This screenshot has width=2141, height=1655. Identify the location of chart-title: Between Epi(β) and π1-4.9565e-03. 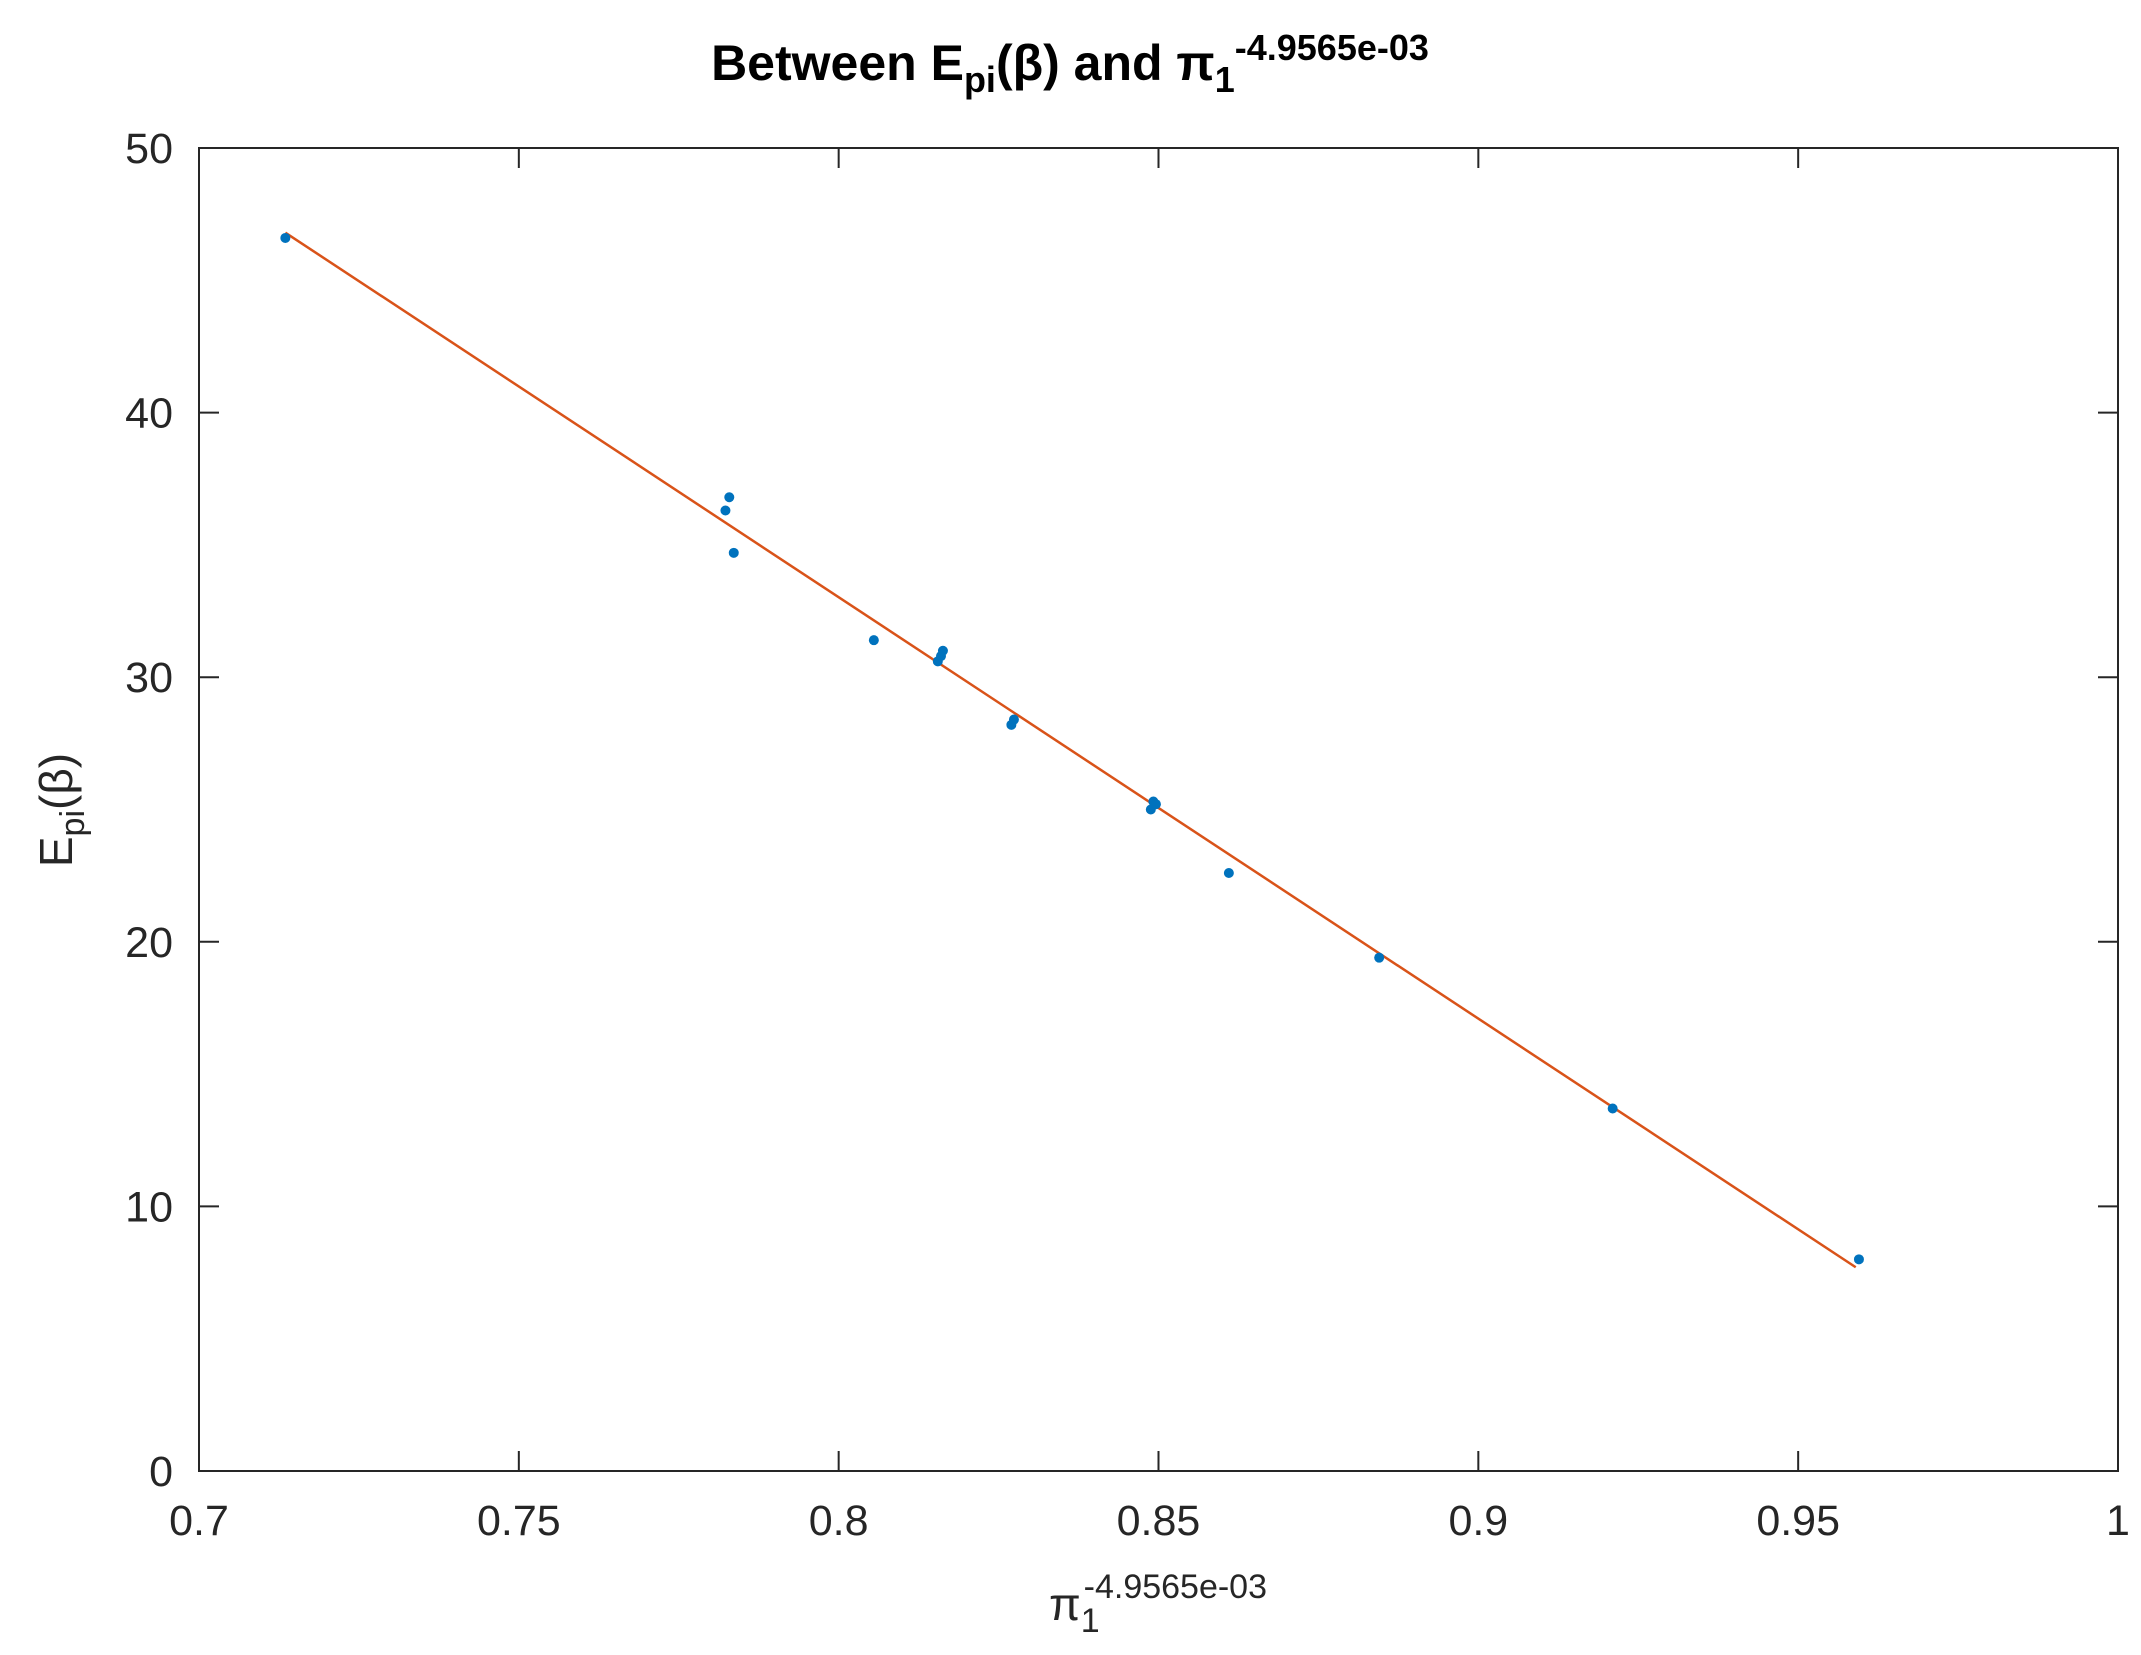
(1070, 63).